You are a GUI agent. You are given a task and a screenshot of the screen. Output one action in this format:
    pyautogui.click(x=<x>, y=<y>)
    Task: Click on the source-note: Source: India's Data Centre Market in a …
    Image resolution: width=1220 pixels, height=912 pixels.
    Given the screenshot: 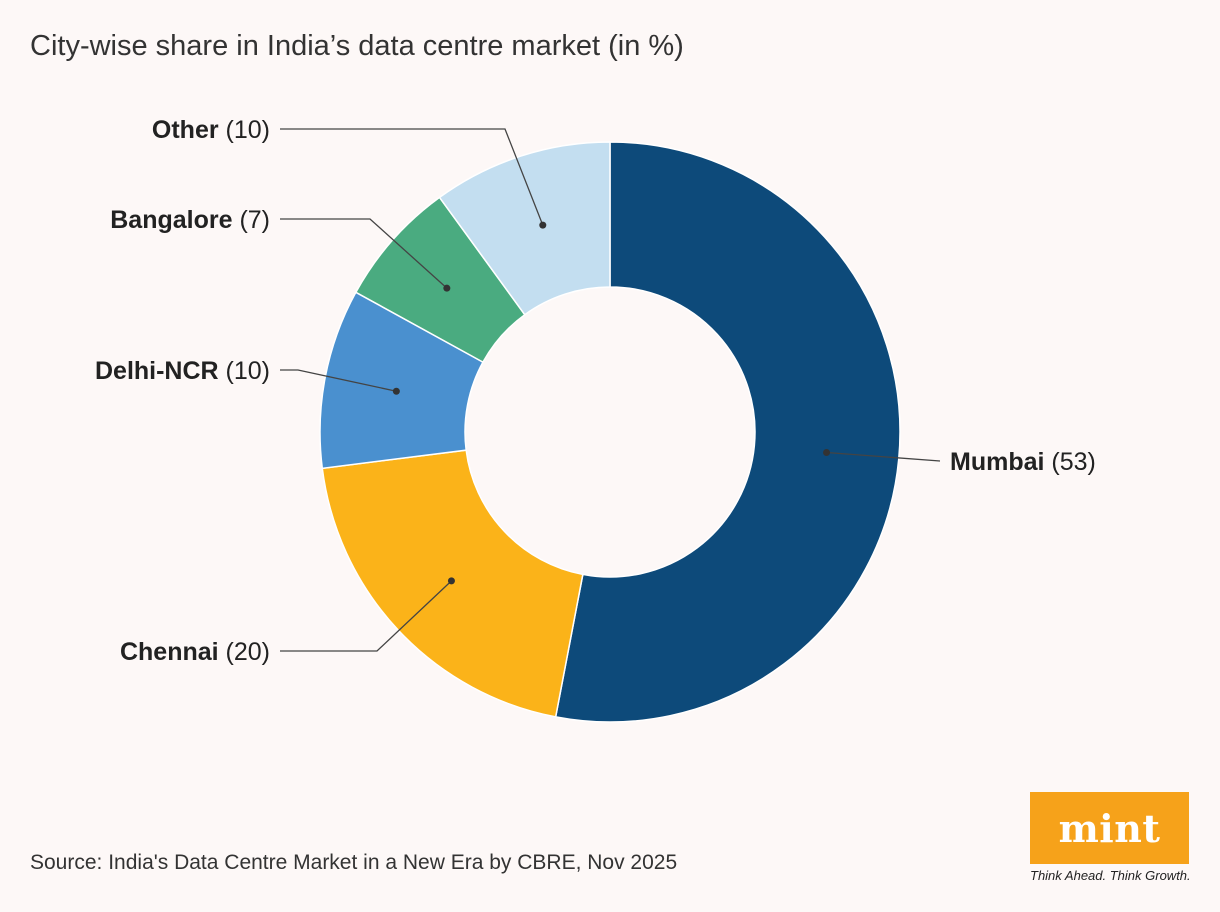 What is the action you would take?
    pyautogui.click(x=354, y=862)
    